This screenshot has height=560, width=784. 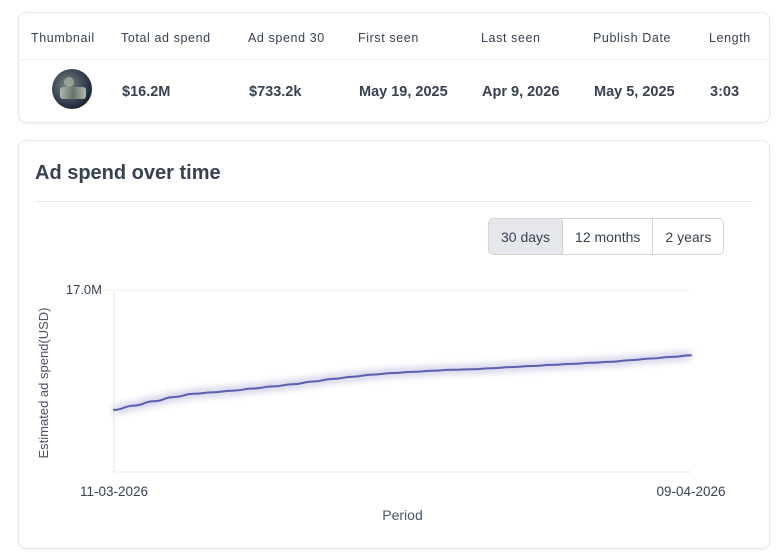 What do you see at coordinates (63, 38) in the screenshot?
I see `header-thumbnail: Thumbnail` at bounding box center [63, 38].